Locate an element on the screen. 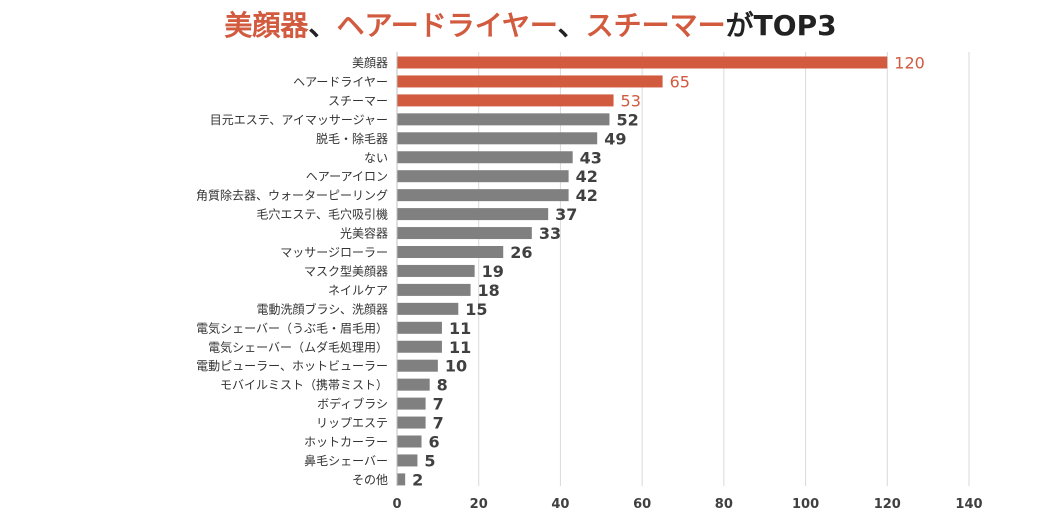  category-label: 角質除去器、ウォーターピーリング is located at coordinates (292, 195).